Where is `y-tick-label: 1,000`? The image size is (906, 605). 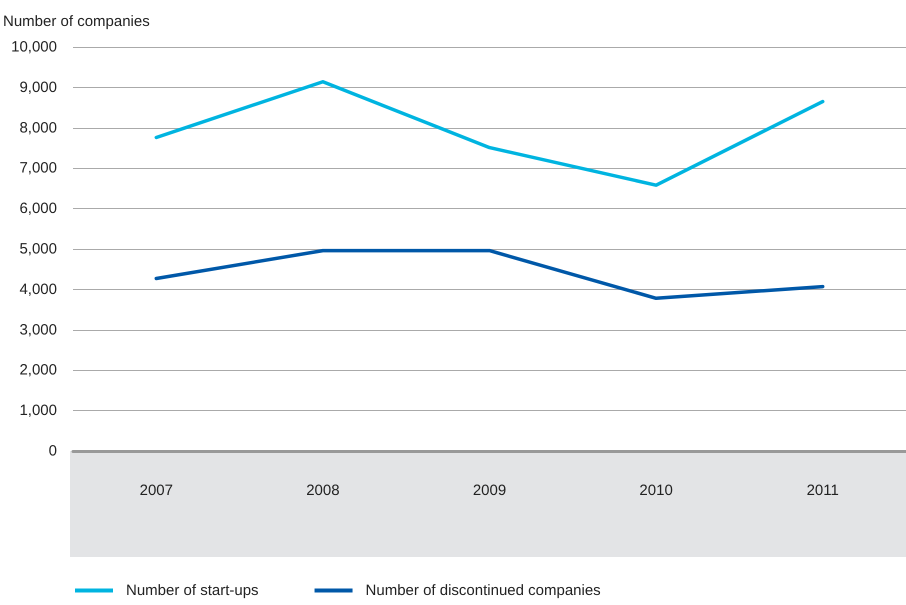
y-tick-label: 1,000 is located at coordinates (38, 411).